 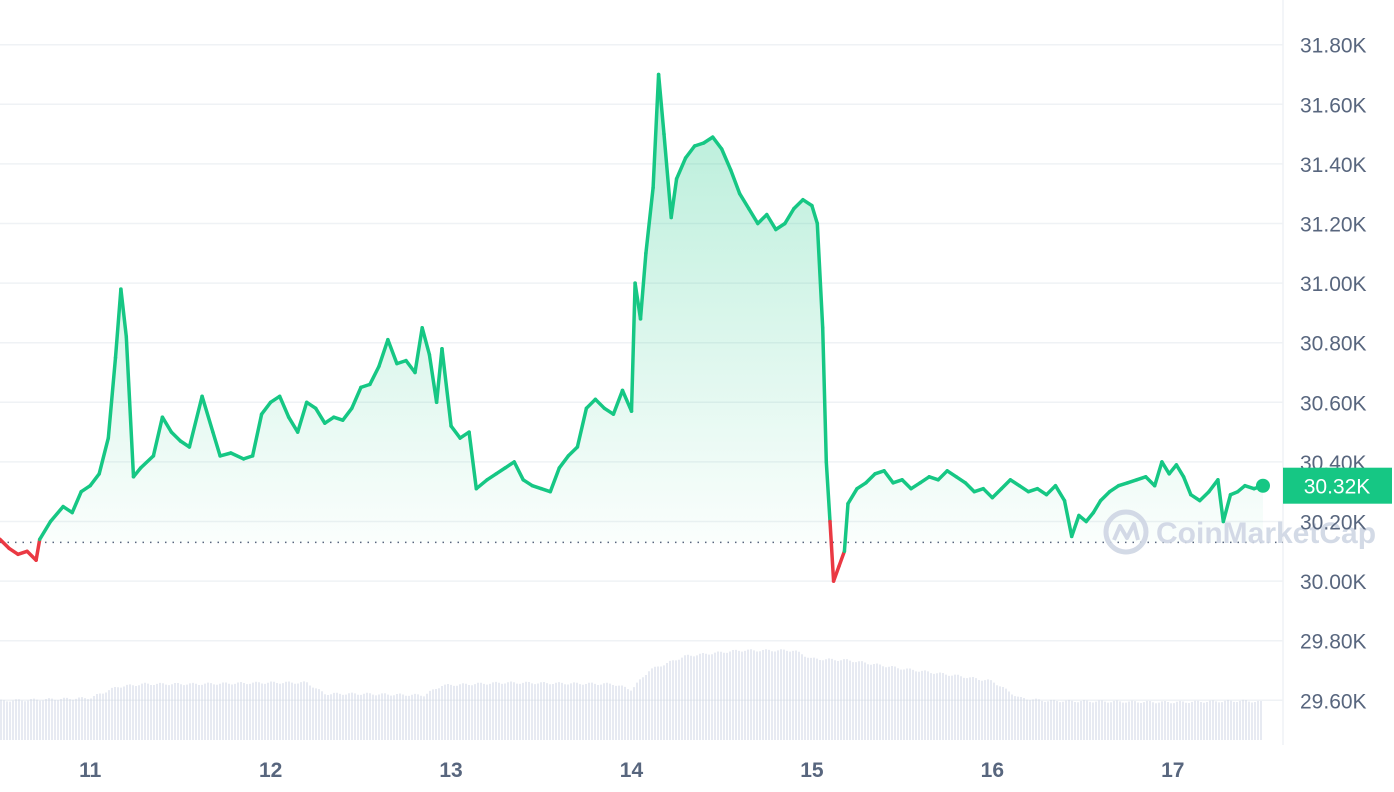 What do you see at coordinates (1337, 485) in the screenshot?
I see `current-price-badge: 30.32K` at bounding box center [1337, 485].